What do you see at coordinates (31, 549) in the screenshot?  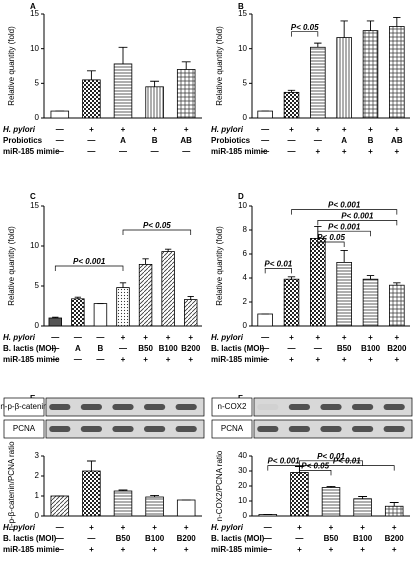 I see `condition-label: miR-185 mimic` at bounding box center [31, 549].